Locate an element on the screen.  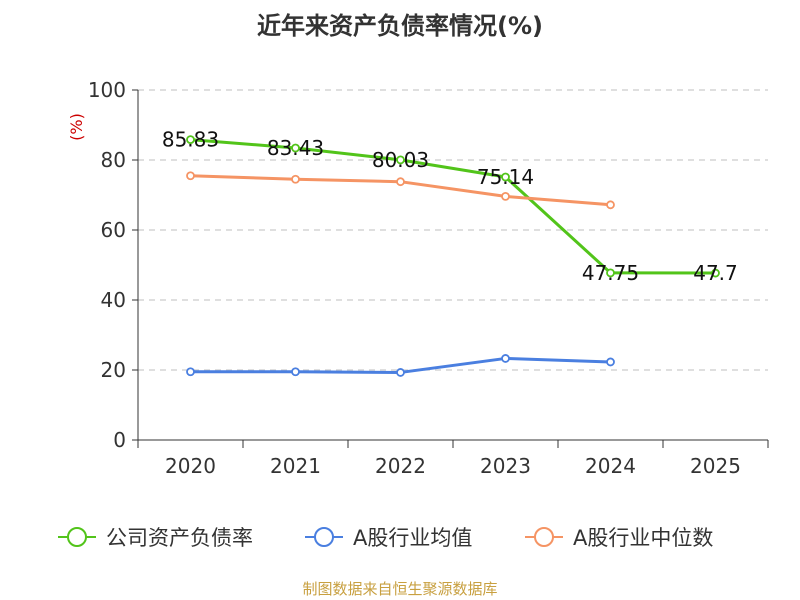
data-label-0-3: 75.14 is located at coordinates (505, 177).